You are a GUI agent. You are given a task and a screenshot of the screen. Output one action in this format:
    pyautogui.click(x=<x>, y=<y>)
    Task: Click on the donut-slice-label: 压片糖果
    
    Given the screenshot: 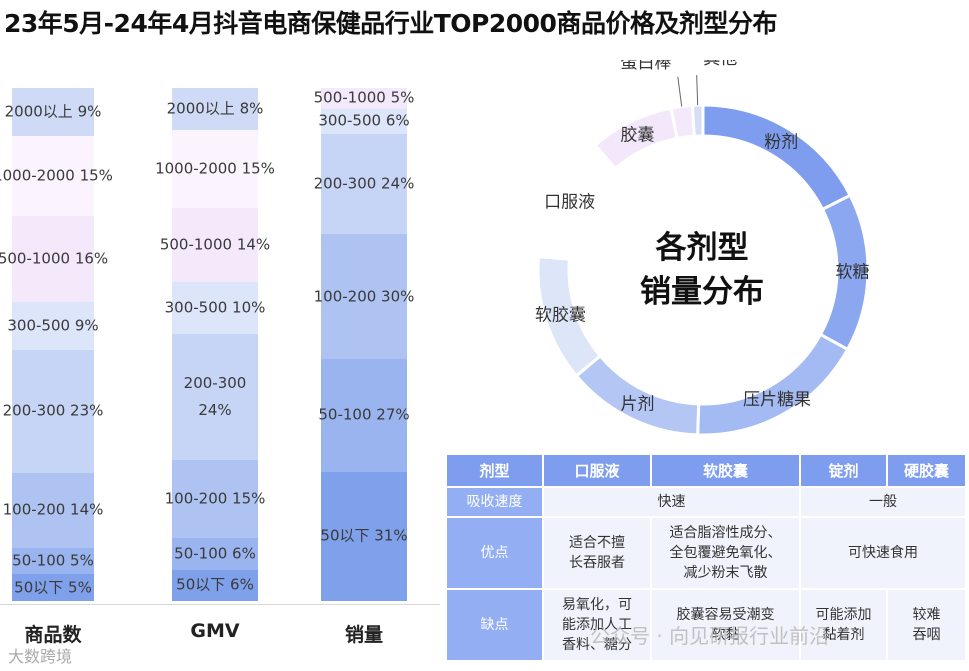 What is the action you would take?
    pyautogui.click(x=777, y=400)
    